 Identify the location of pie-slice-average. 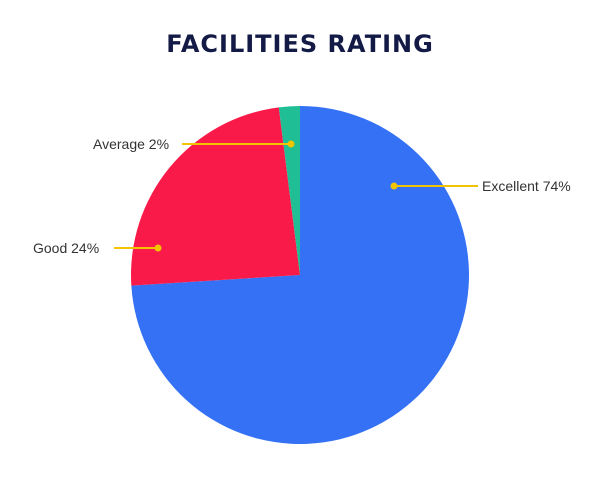
(289, 190).